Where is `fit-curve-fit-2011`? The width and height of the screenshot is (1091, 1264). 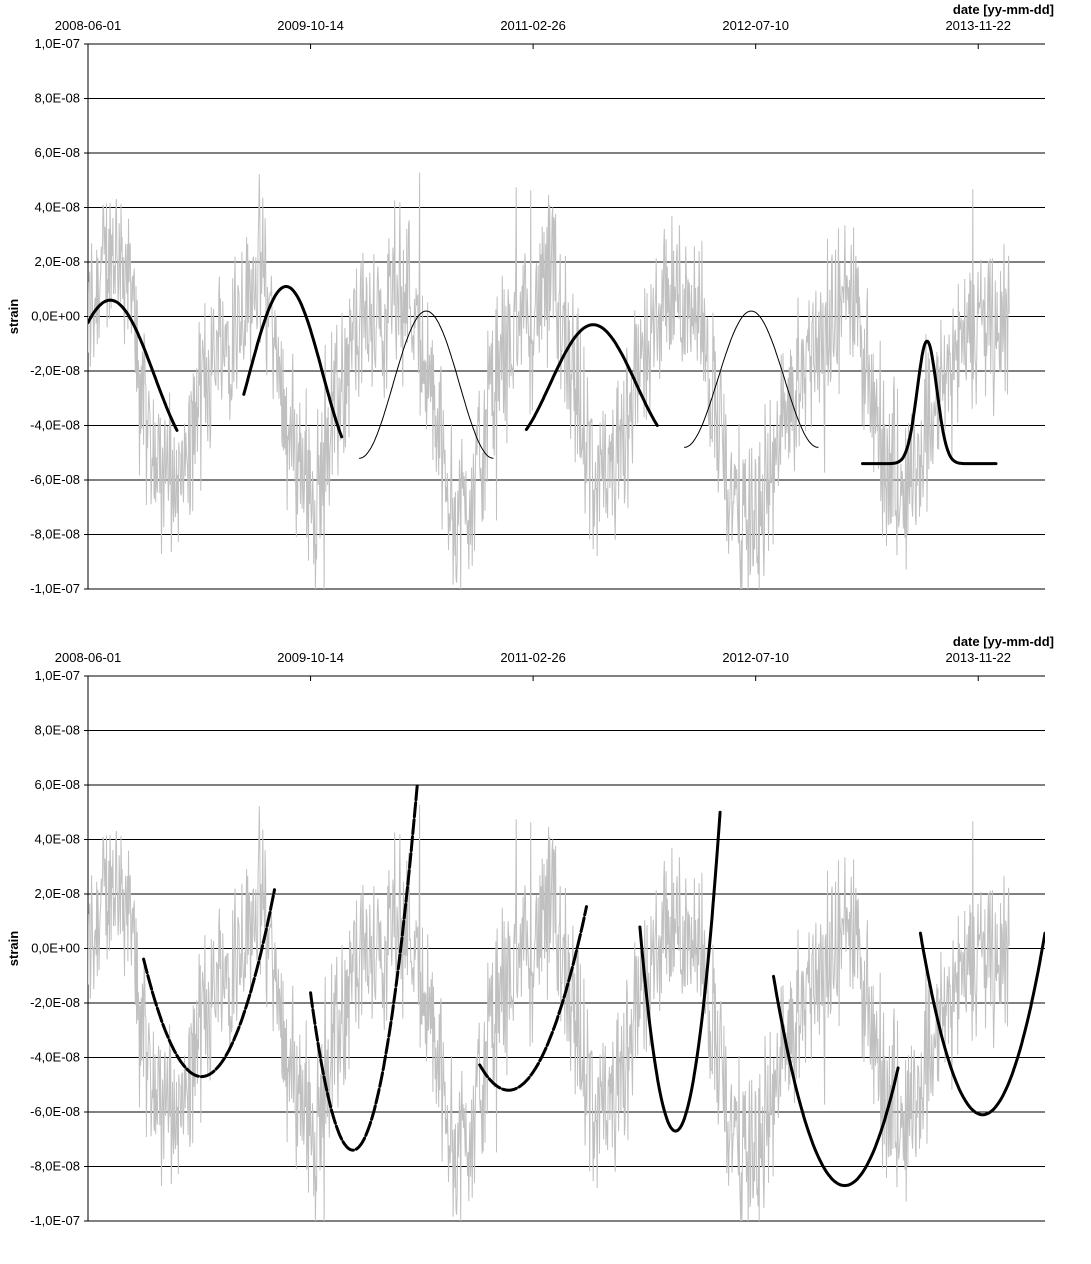 fit-curve-fit-2011 is located at coordinates (591, 377).